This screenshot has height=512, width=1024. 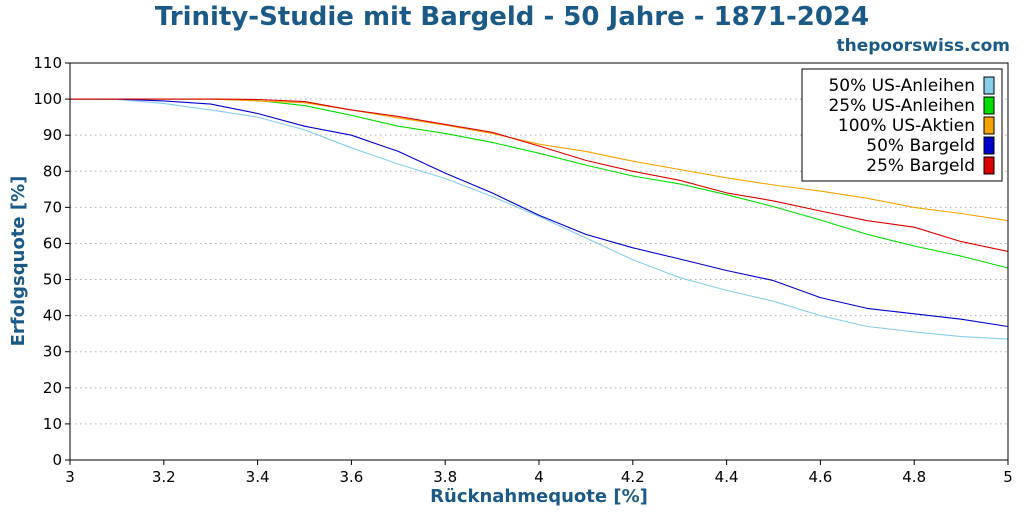 What do you see at coordinates (52, 424) in the screenshot?
I see `y-tick-label: 10` at bounding box center [52, 424].